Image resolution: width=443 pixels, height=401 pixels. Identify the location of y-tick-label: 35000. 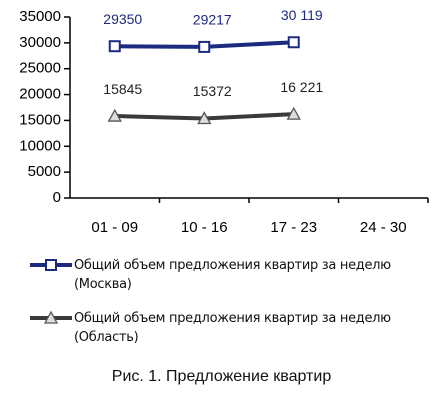
(40, 16).